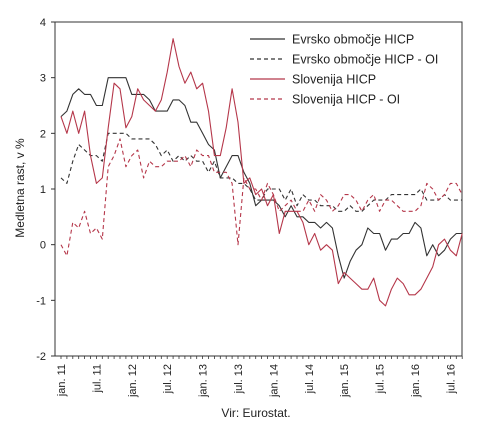 Image resolution: width=490 pixels, height=427 pixels. I want to click on legend-background, so click(349, 68).